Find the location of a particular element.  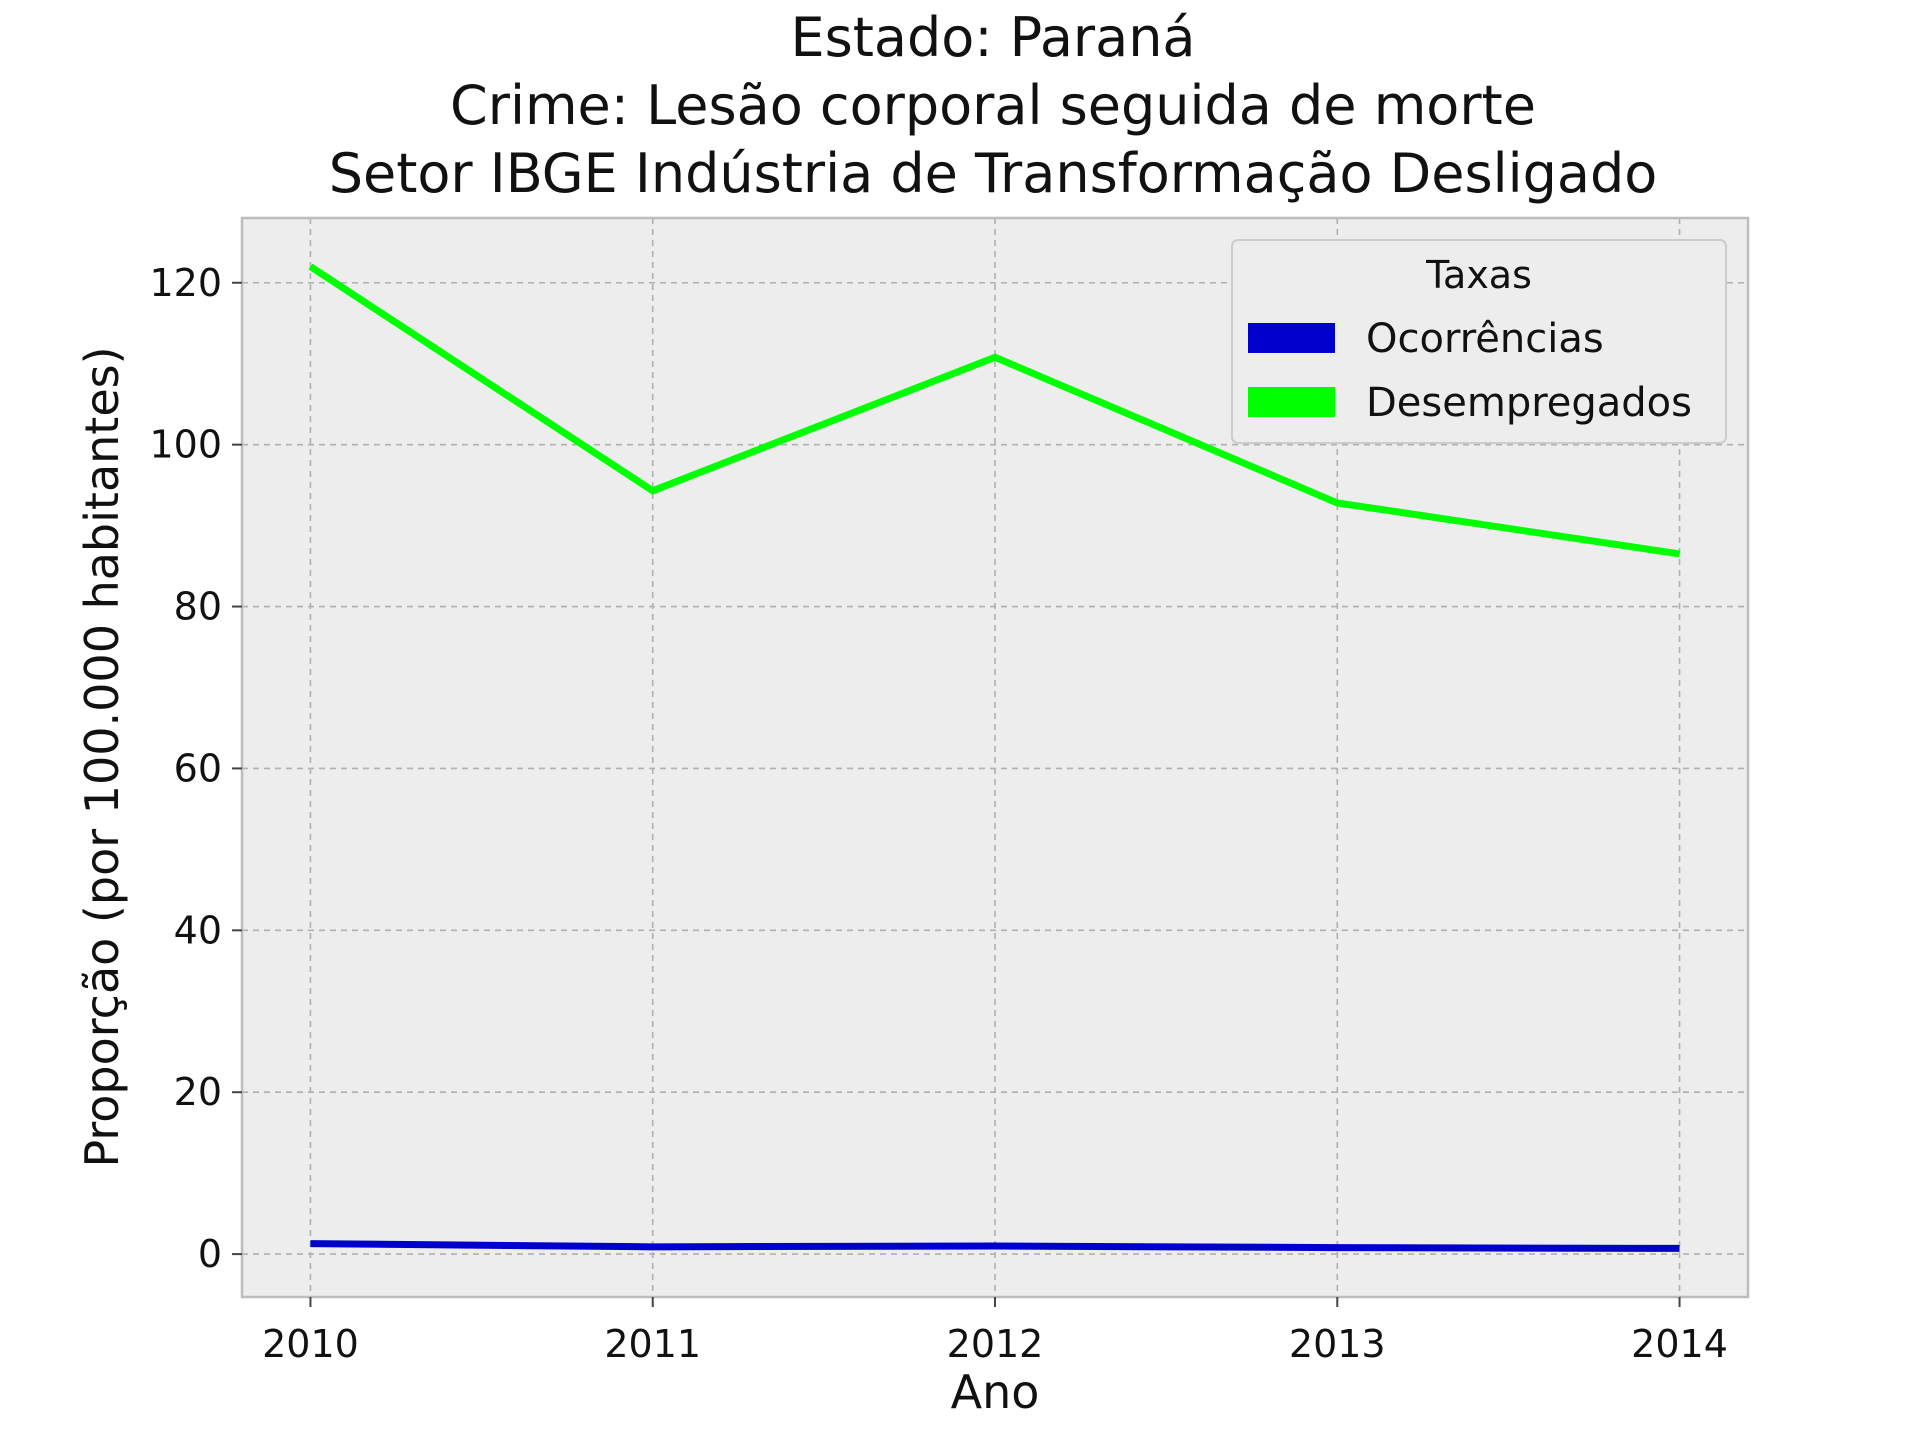

y-tick-label: 100 is located at coordinates (185, 445).